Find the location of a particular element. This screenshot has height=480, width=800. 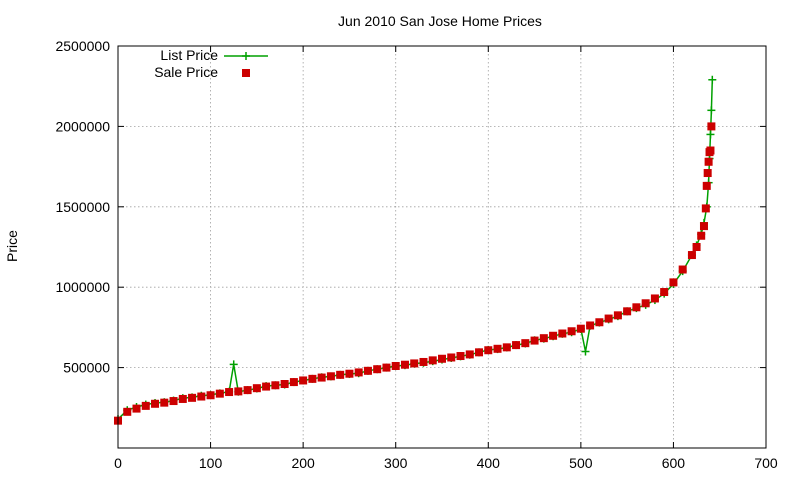

x-tick-label: 500 is located at coordinates (581, 463).